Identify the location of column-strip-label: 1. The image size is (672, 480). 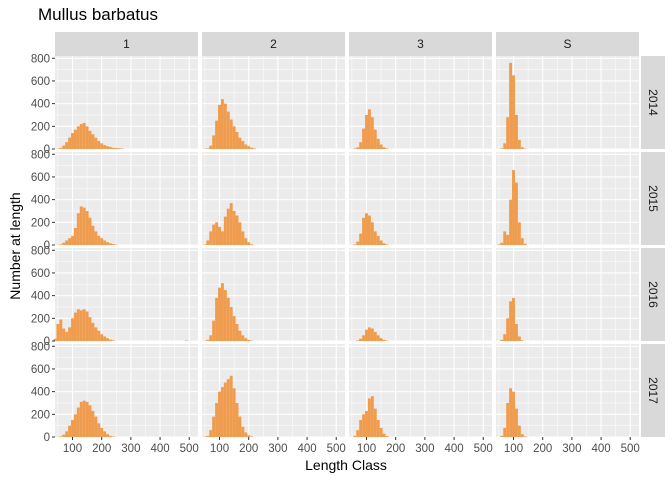
(126, 44).